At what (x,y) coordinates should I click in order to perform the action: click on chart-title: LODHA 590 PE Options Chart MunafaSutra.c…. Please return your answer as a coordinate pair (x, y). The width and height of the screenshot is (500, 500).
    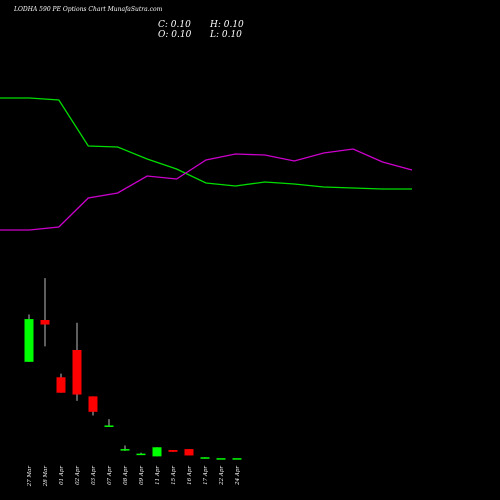
    Looking at the image, I should click on (88, 9).